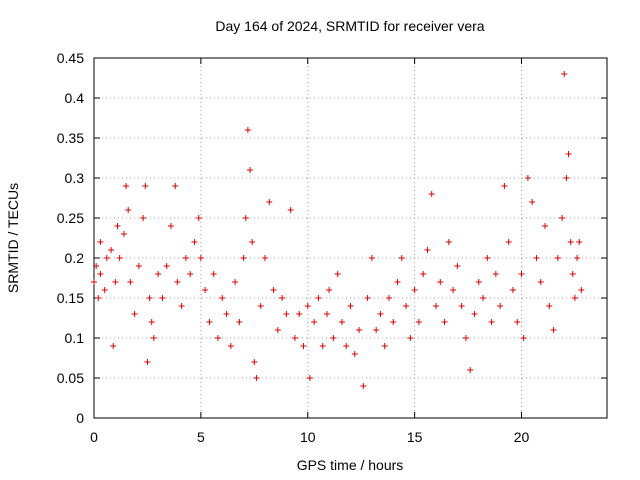 Image resolution: width=640 pixels, height=480 pixels. Describe the element at coordinates (522, 437) in the screenshot. I see `x-tick-label: 20` at that location.